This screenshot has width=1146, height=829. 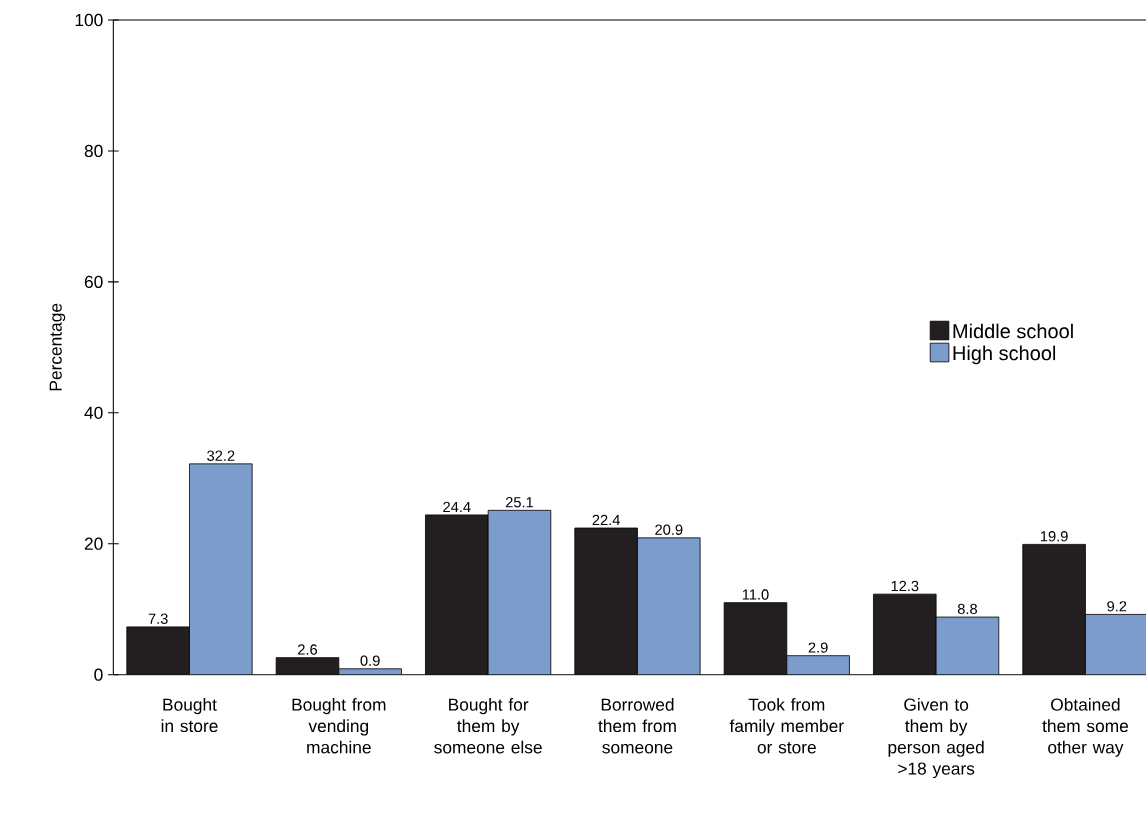 What do you see at coordinates (93, 543) in the screenshot?
I see `y-tick-label: 20` at bounding box center [93, 543].